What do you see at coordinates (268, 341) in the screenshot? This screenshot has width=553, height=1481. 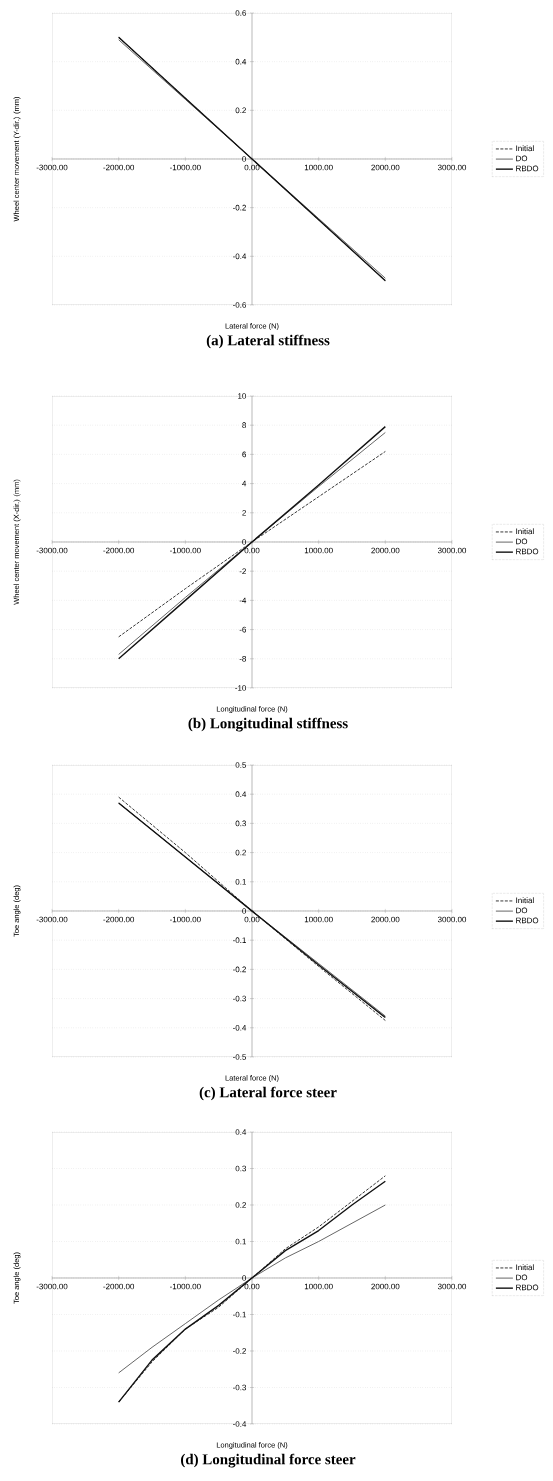 I see `text: (a) Lateral stiffness` at bounding box center [268, 341].